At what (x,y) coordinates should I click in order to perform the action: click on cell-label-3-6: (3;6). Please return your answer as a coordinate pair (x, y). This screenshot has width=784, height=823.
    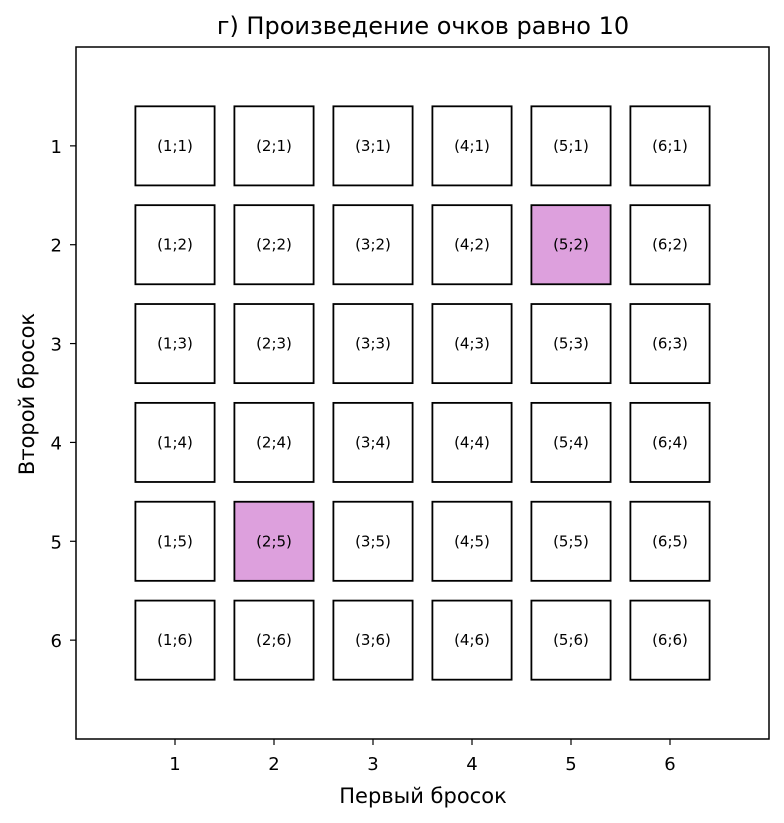
    Looking at the image, I should click on (373, 640).